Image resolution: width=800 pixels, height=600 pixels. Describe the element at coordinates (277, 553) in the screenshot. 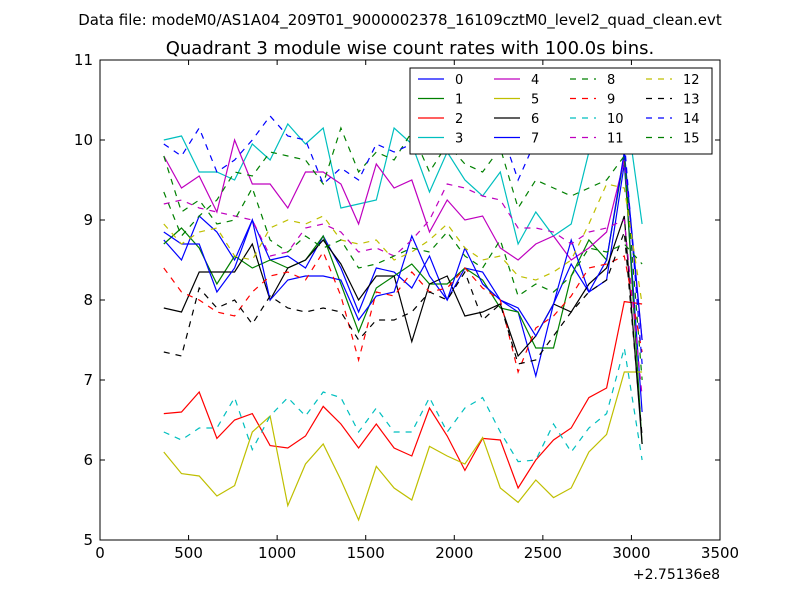

I see `x-tick-label: 1000` at that location.